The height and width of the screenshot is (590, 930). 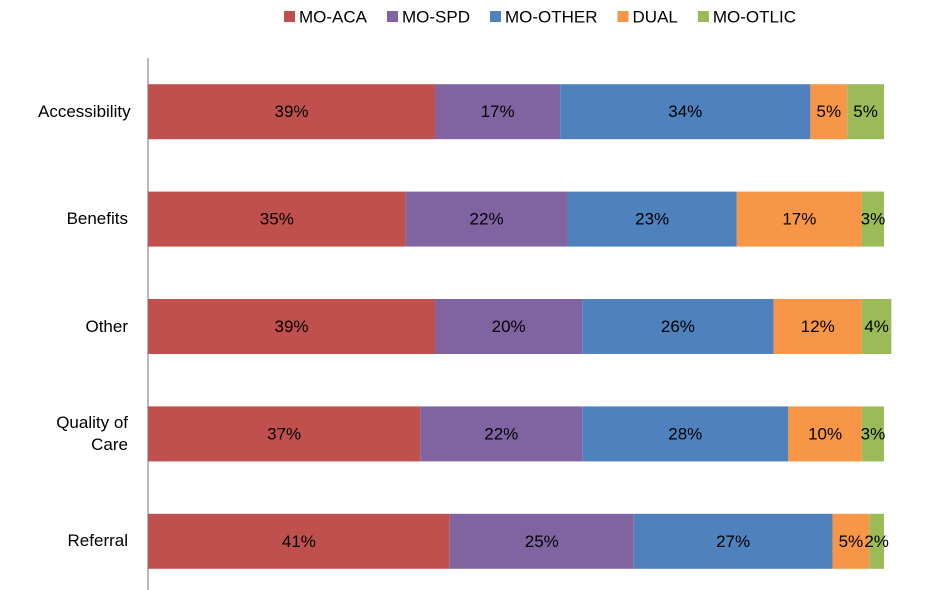 I want to click on data-label: 37%, so click(x=284, y=433).